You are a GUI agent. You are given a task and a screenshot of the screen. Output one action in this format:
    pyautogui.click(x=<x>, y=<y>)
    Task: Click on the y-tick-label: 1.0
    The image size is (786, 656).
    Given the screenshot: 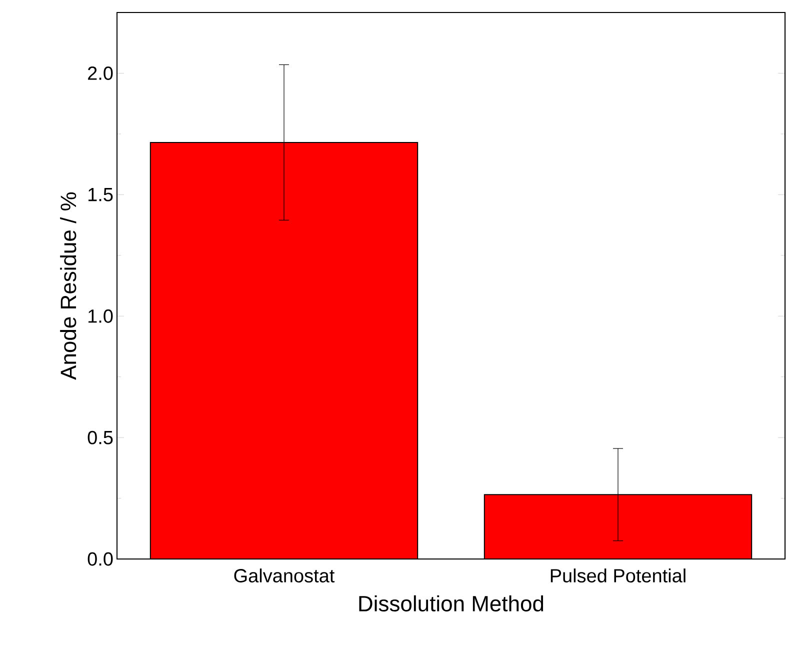 What is the action you would take?
    pyautogui.click(x=100, y=316)
    